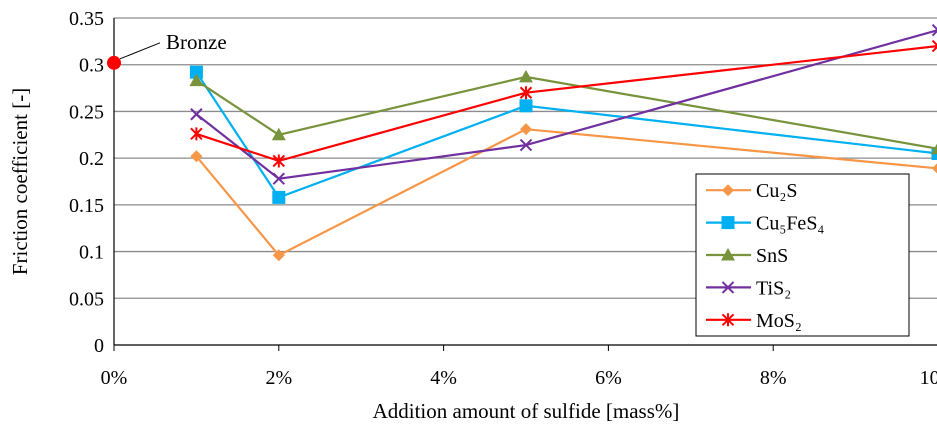 The image size is (937, 428). Describe the element at coordinates (747, 256) in the screenshot. I see `legend-item-sns: SnS` at that location.